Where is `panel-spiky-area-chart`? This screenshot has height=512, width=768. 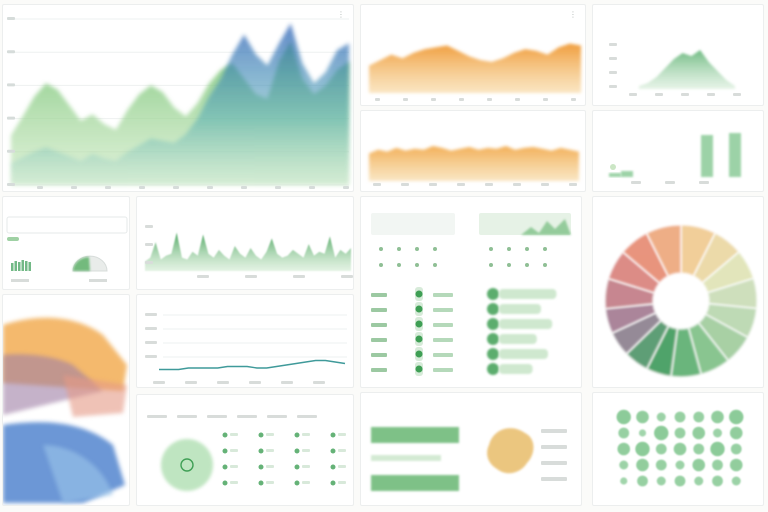 panel-spiky-area-chart is located at coordinates (245, 243).